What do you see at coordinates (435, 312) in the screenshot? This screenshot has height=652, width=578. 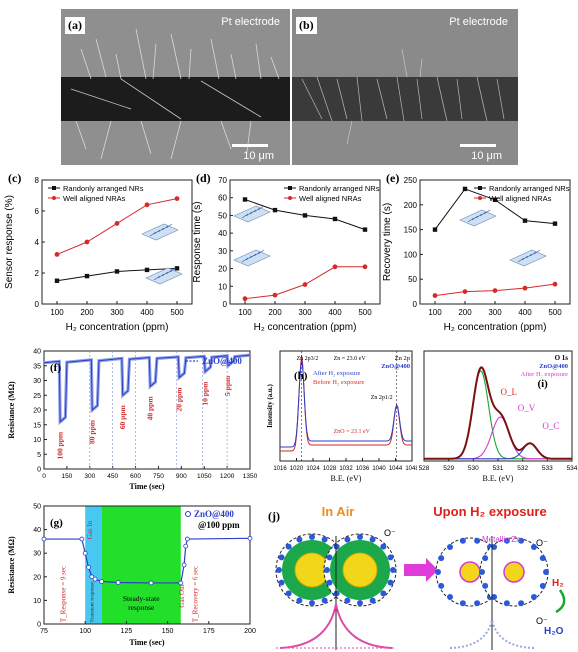 I see `x-tick-label: 100` at bounding box center [435, 312].